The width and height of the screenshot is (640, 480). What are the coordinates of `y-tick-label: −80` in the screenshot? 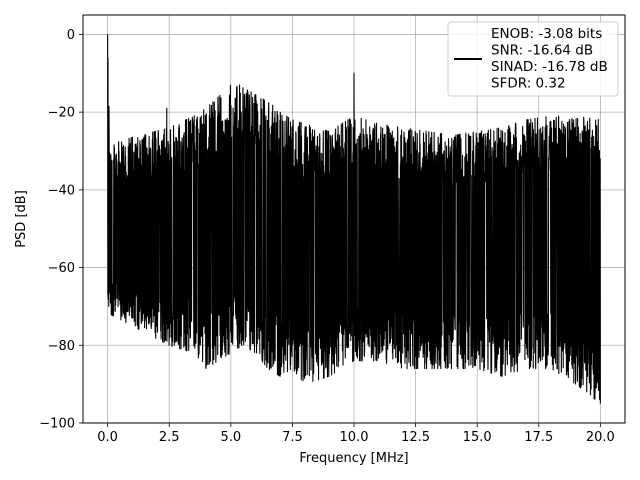 It's located at (61, 346).